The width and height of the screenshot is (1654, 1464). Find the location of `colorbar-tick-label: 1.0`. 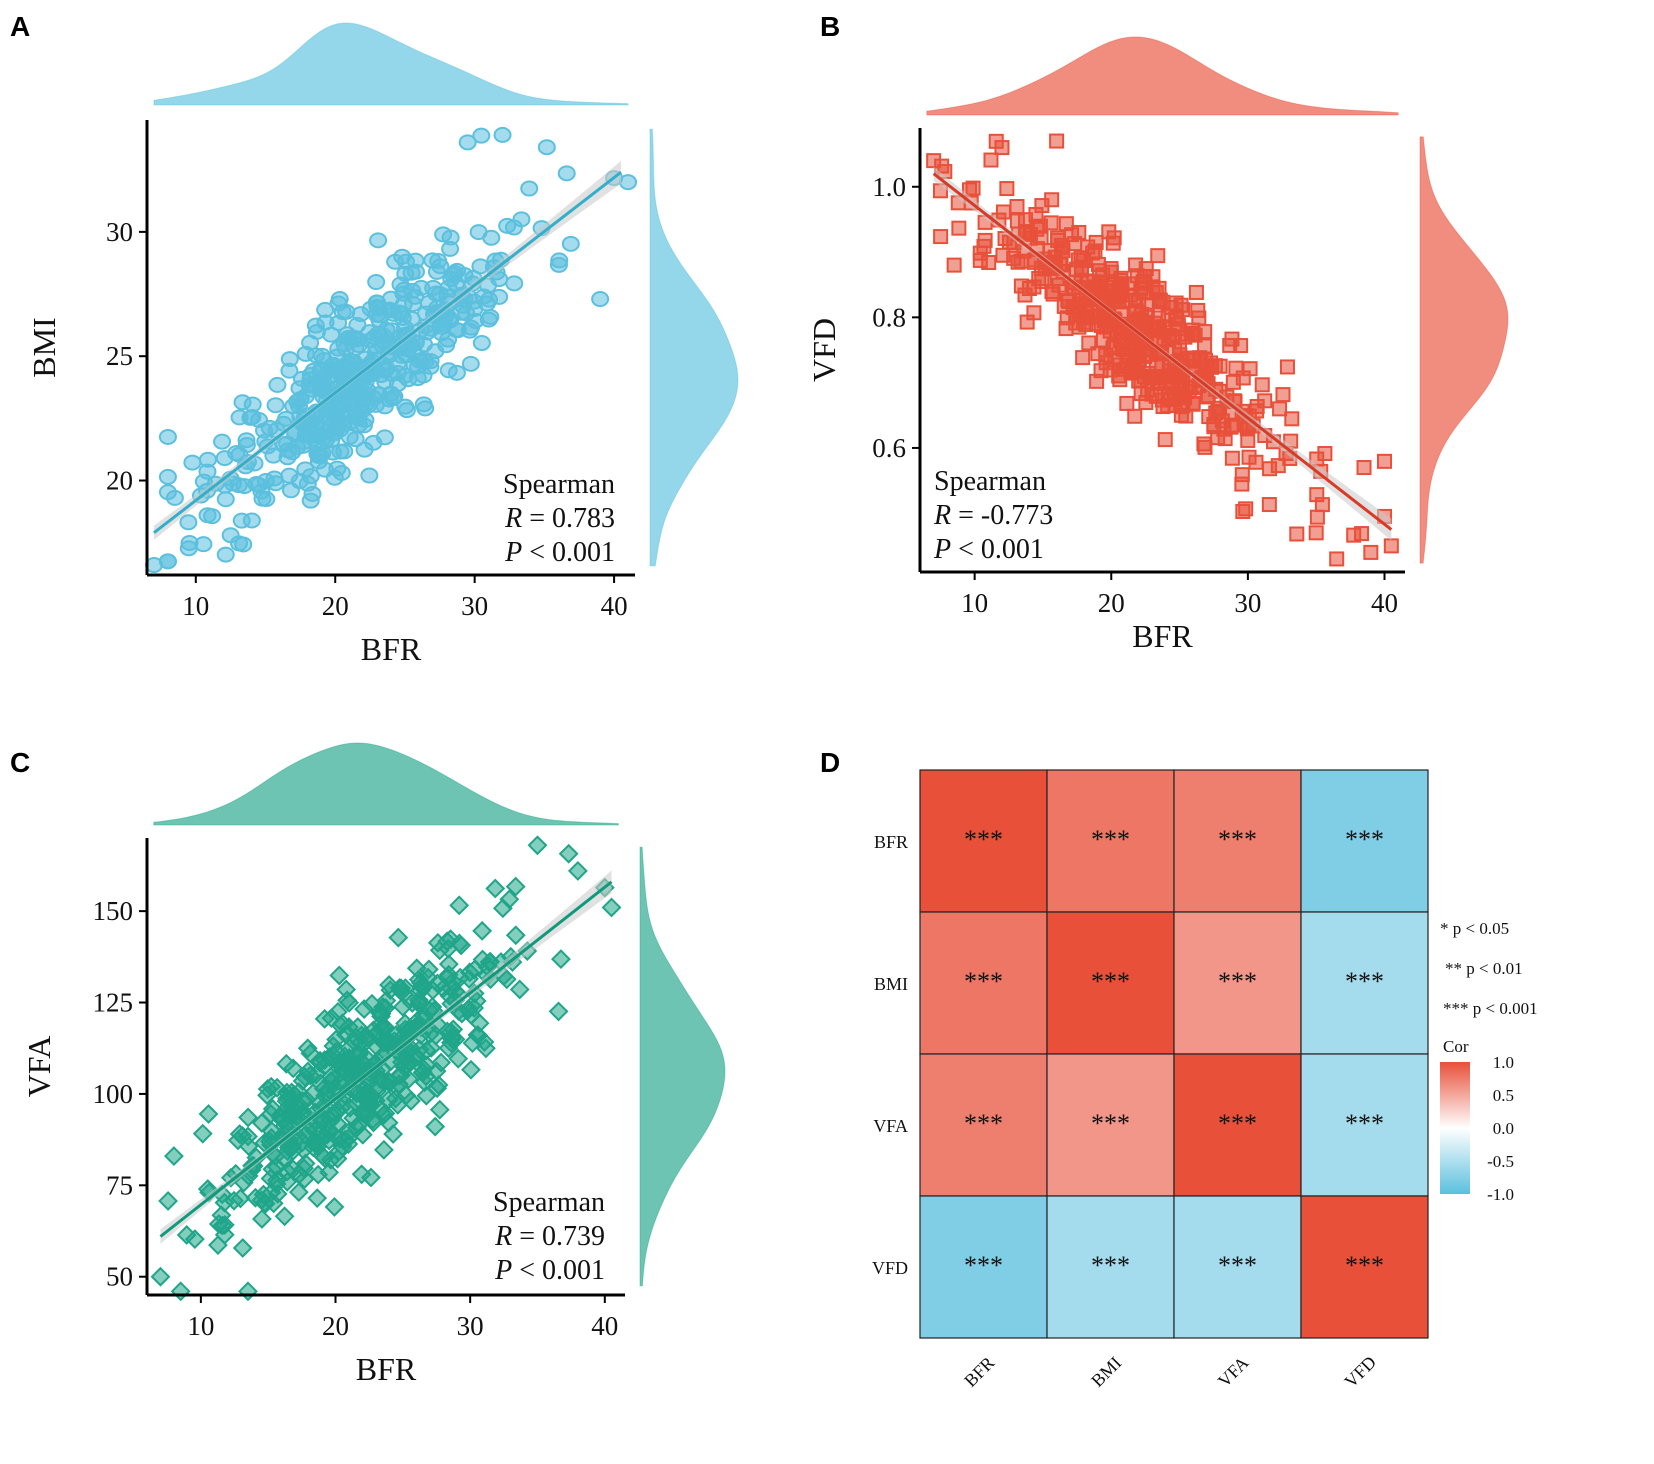

colorbar-tick-label: 1.0 is located at coordinates (1503, 1062).